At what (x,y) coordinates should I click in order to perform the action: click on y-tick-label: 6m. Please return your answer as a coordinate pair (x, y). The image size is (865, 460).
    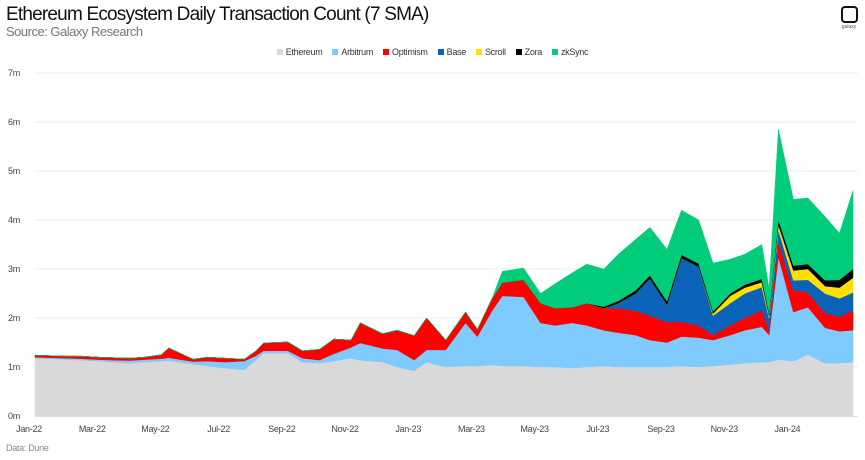
    Looking at the image, I should click on (14, 122).